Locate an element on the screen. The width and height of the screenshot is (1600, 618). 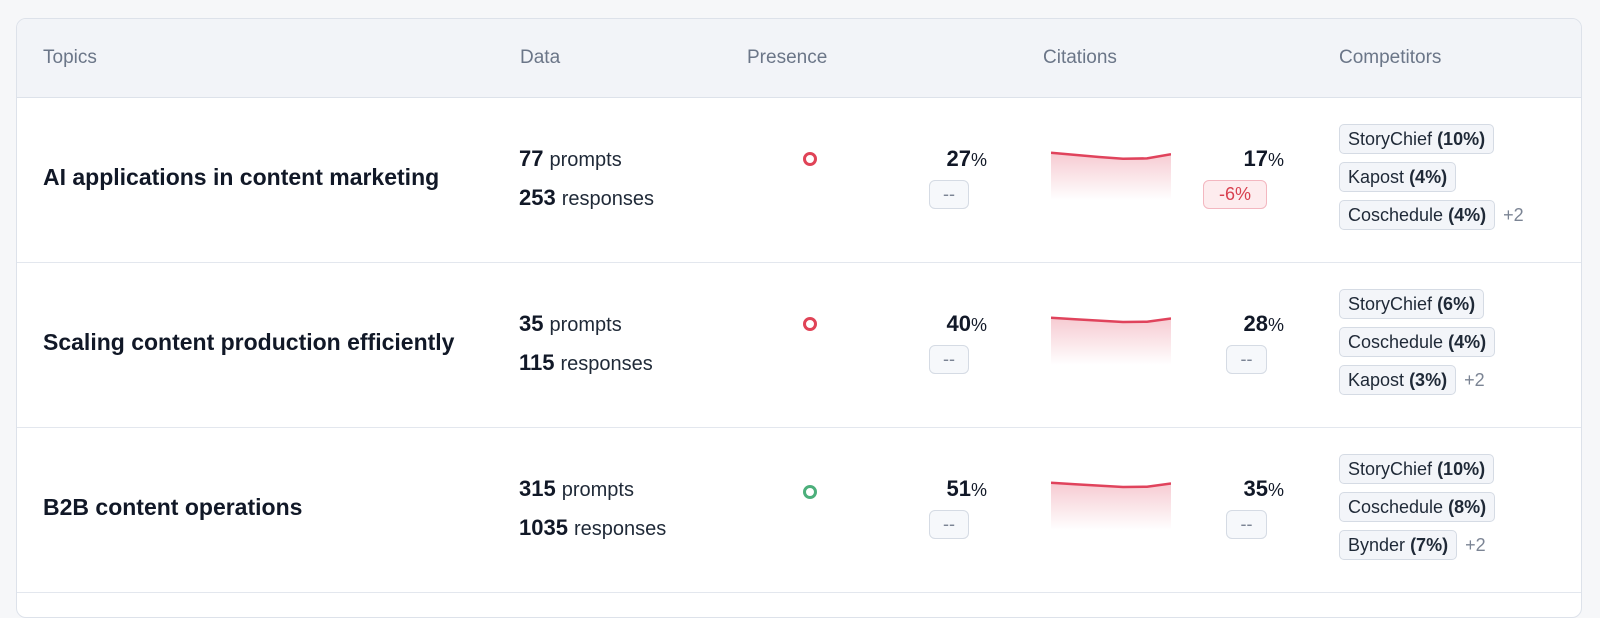
topic-name: AI applications in content marketing is located at coordinates (241, 177).